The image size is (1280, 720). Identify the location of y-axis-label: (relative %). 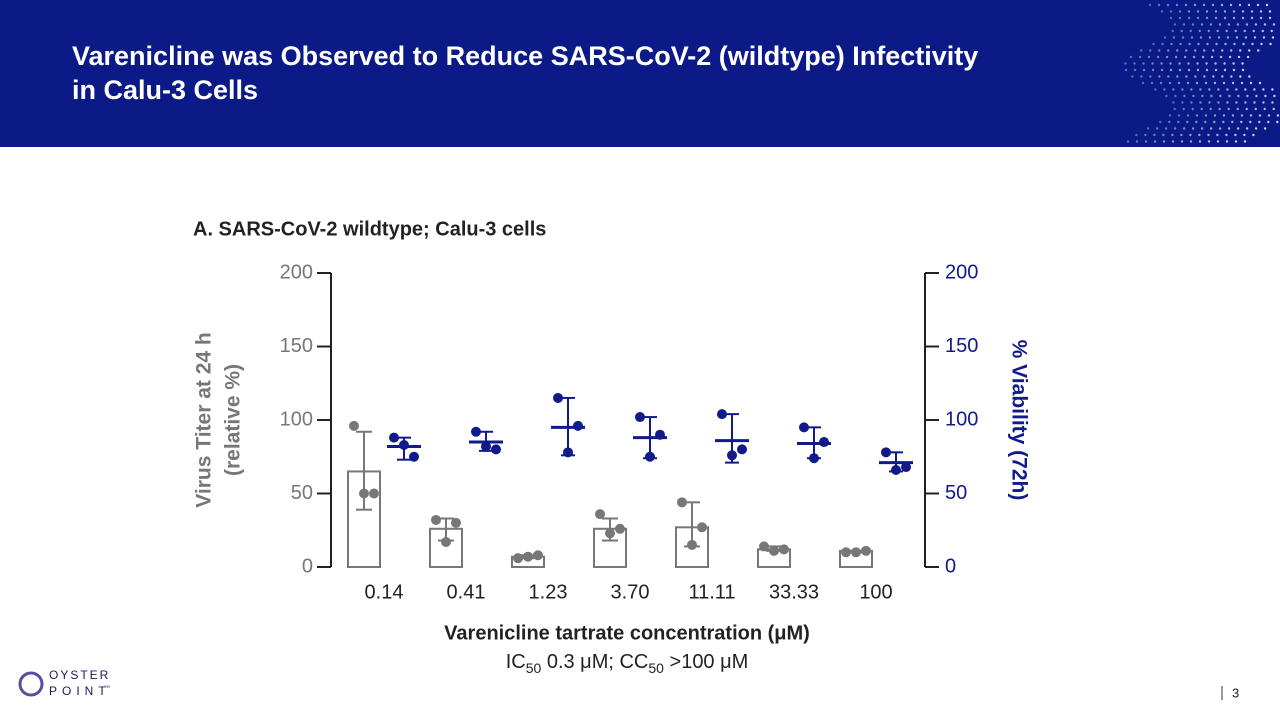
(233, 420).